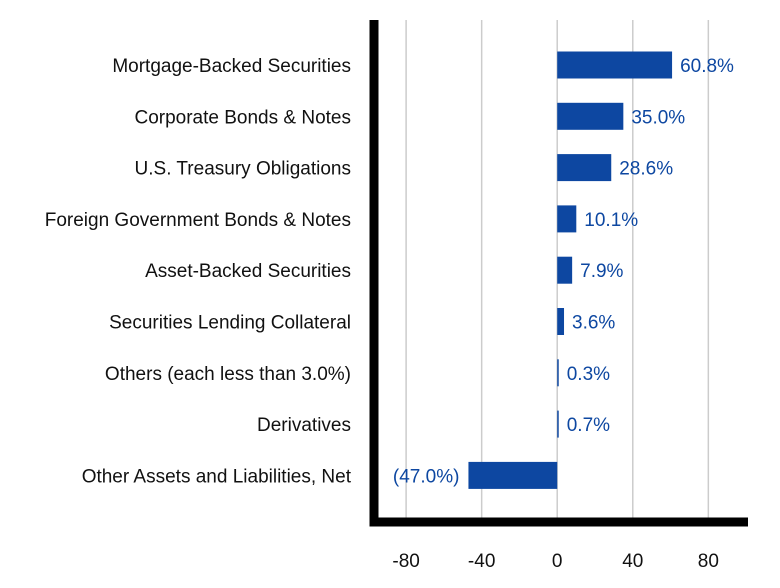  I want to click on category-label: Other Assets and Liabilities, Net, so click(217, 476).